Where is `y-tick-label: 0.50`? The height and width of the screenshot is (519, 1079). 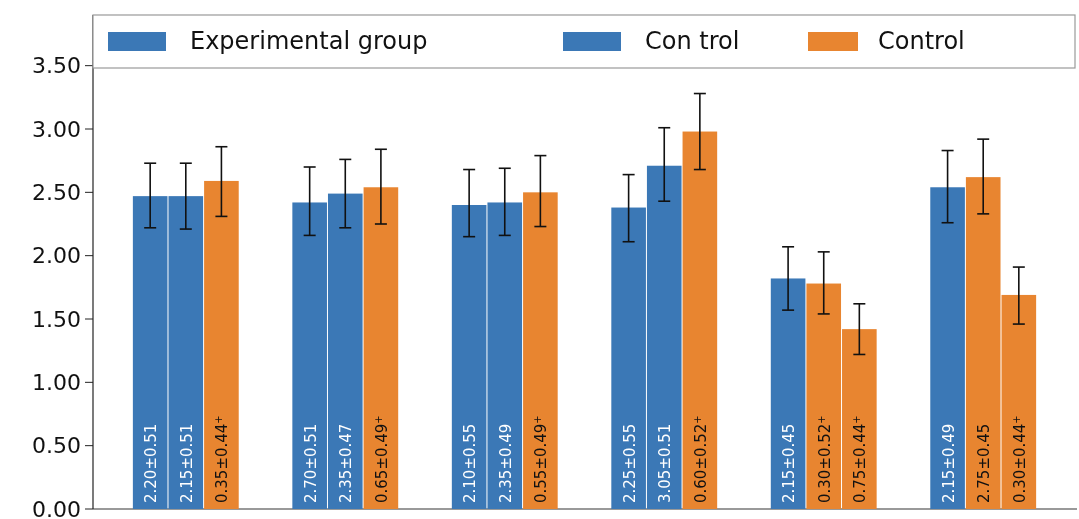
y-tick-label: 0.50 is located at coordinates (56, 446).